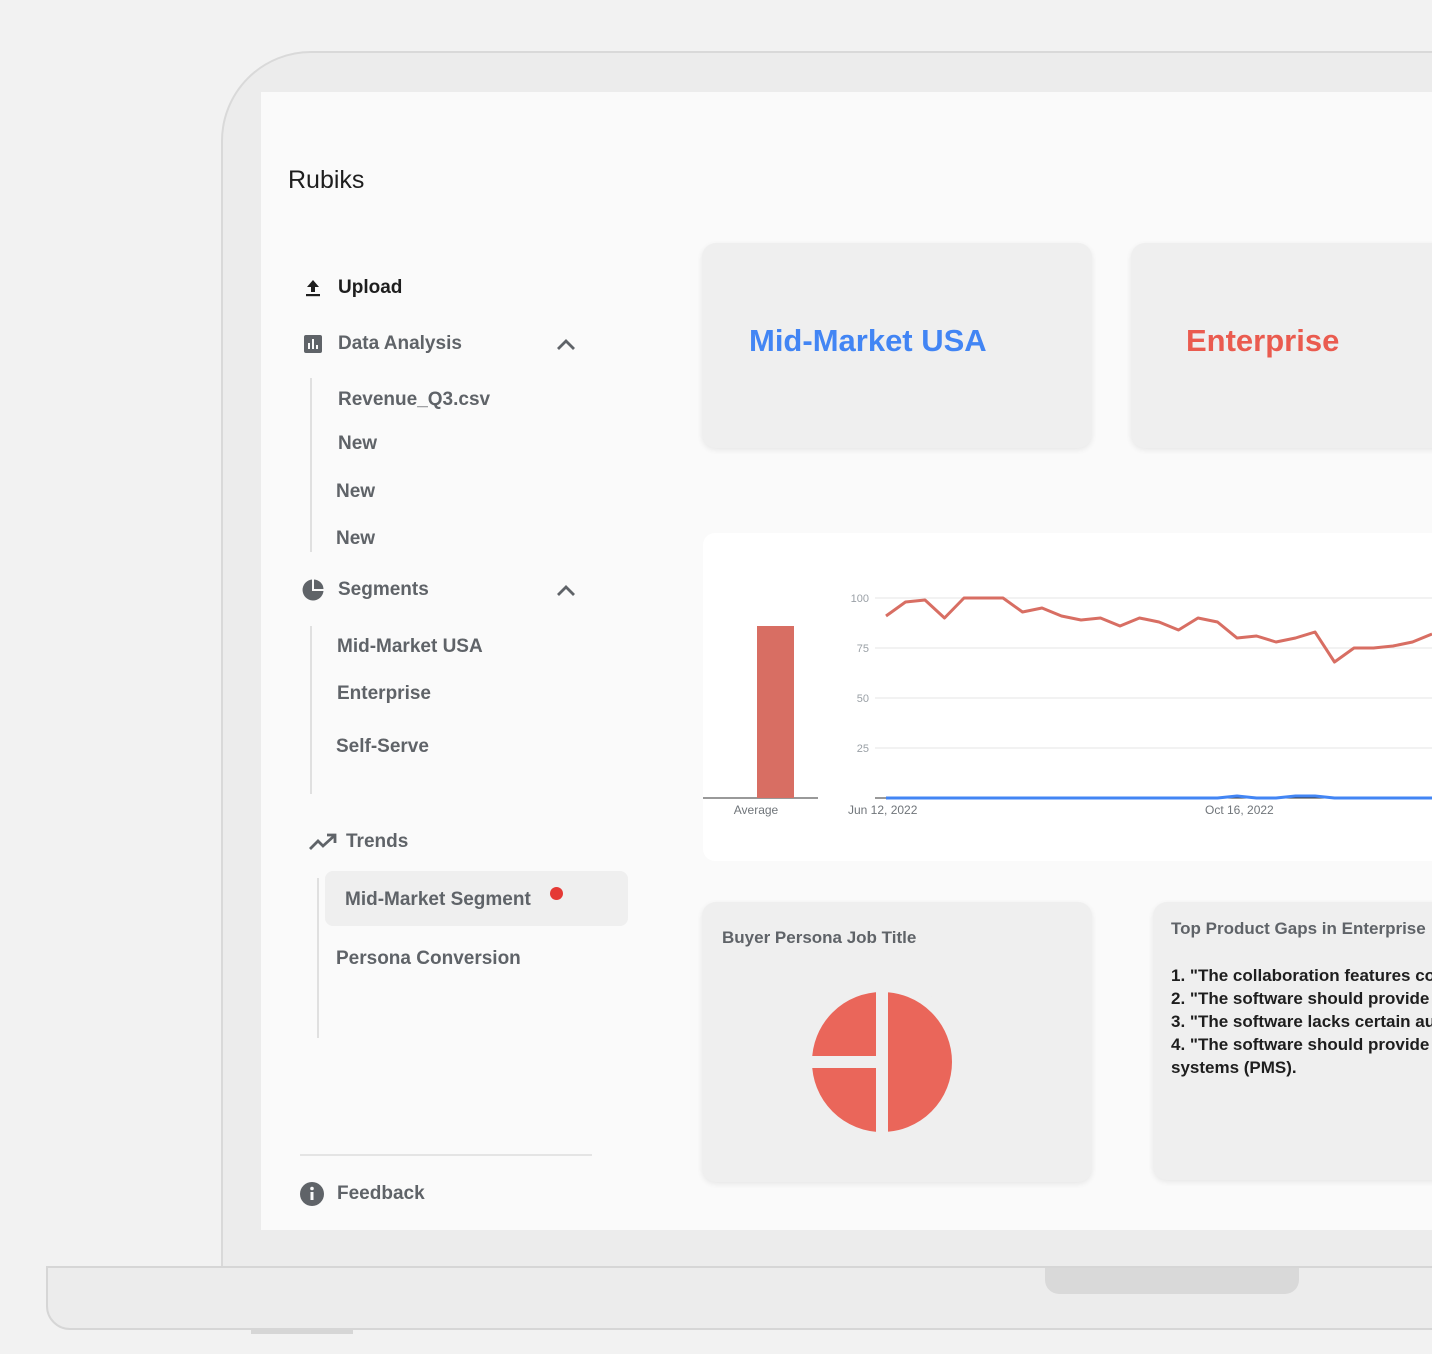  I want to click on segment-card-enterprise: Enterprise, so click(1281, 345).